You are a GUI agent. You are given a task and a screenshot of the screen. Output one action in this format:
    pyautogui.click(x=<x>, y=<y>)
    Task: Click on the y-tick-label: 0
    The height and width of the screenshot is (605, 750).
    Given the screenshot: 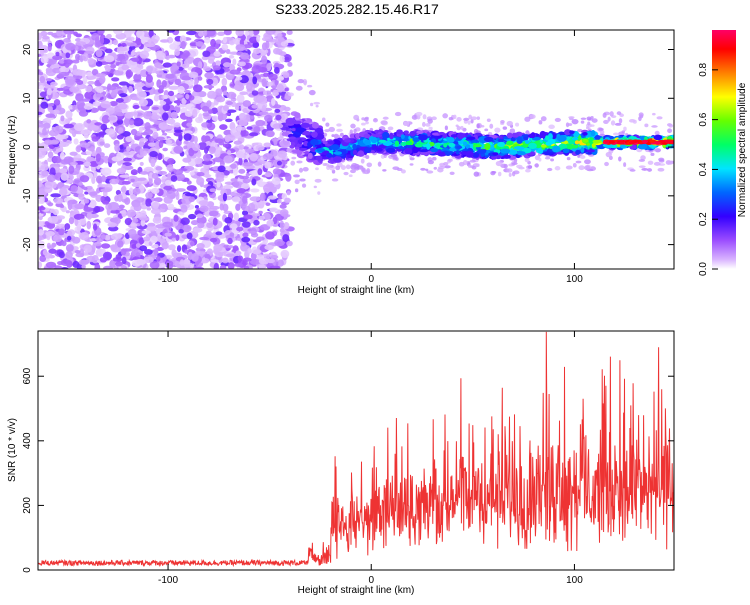 What is the action you would take?
    pyautogui.click(x=27, y=570)
    